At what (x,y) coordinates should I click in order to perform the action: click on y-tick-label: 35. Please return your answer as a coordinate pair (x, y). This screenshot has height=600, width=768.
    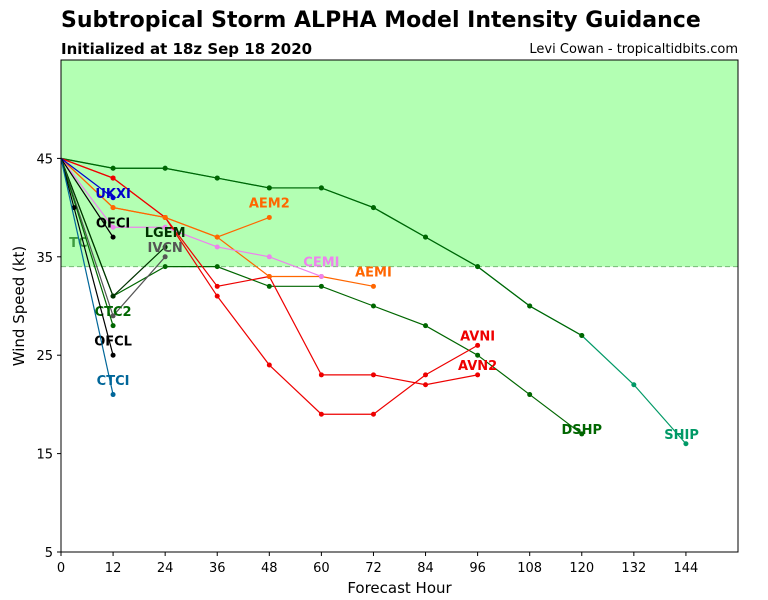
    Looking at the image, I should click on (44, 258).